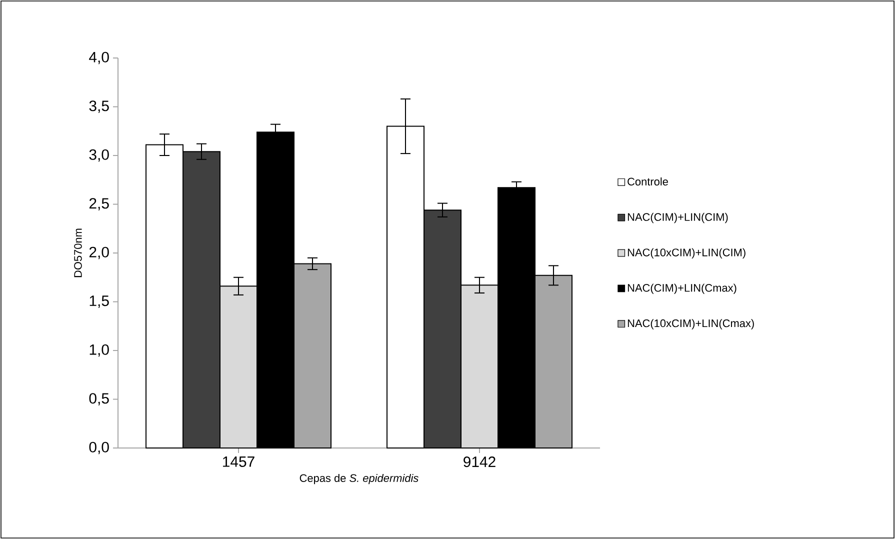 This screenshot has width=895, height=539. Describe the element at coordinates (648, 181) in the screenshot. I see `legend-label: Controle` at that location.